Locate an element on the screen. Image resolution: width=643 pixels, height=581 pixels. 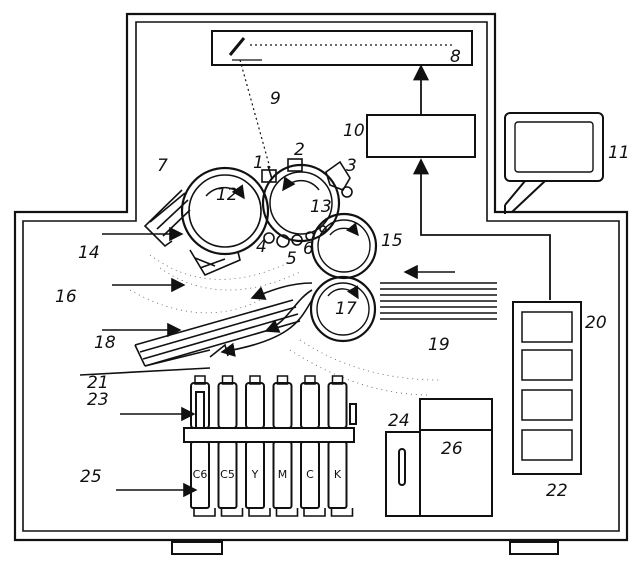
spray-lines is located at coordinates (285, 325).